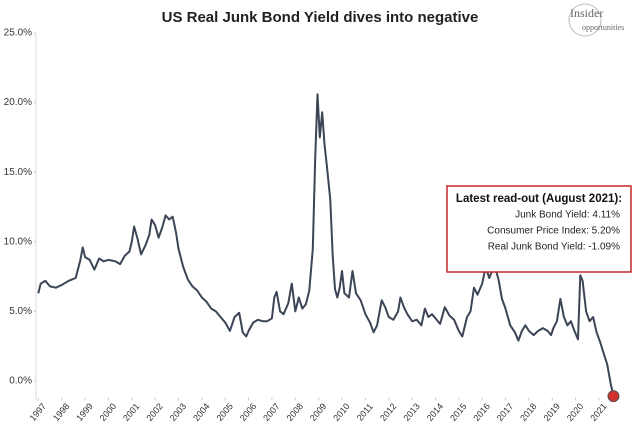  What do you see at coordinates (18, 33) in the screenshot?
I see `y-tick-label: 25.0%` at bounding box center [18, 33].